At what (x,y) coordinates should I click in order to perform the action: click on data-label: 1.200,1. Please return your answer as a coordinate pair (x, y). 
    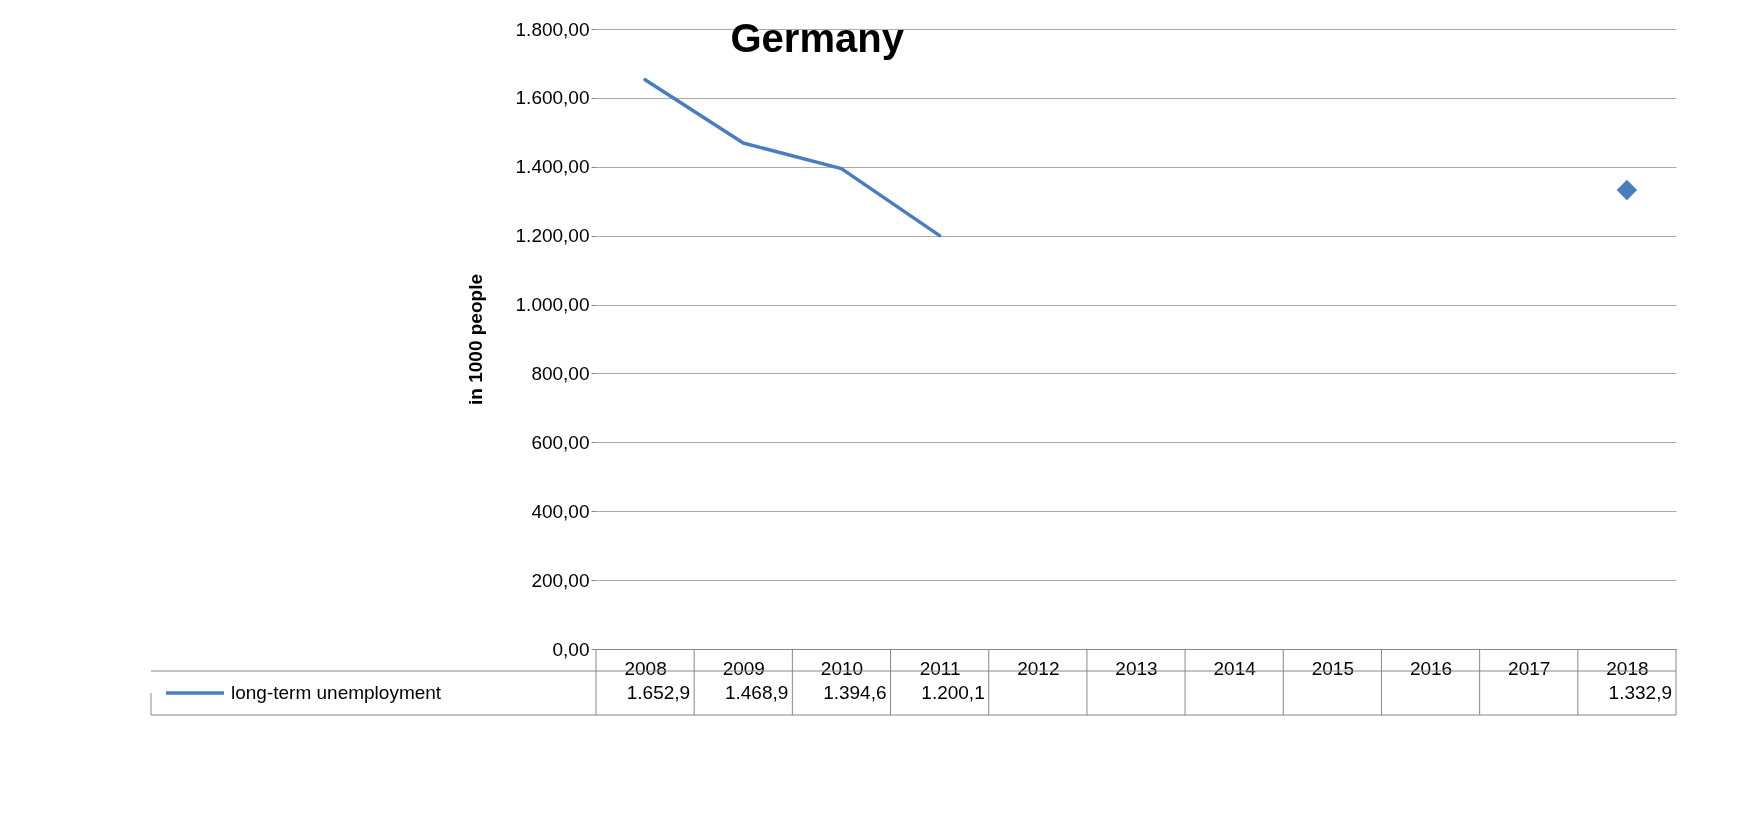
    Looking at the image, I should click on (953, 692).